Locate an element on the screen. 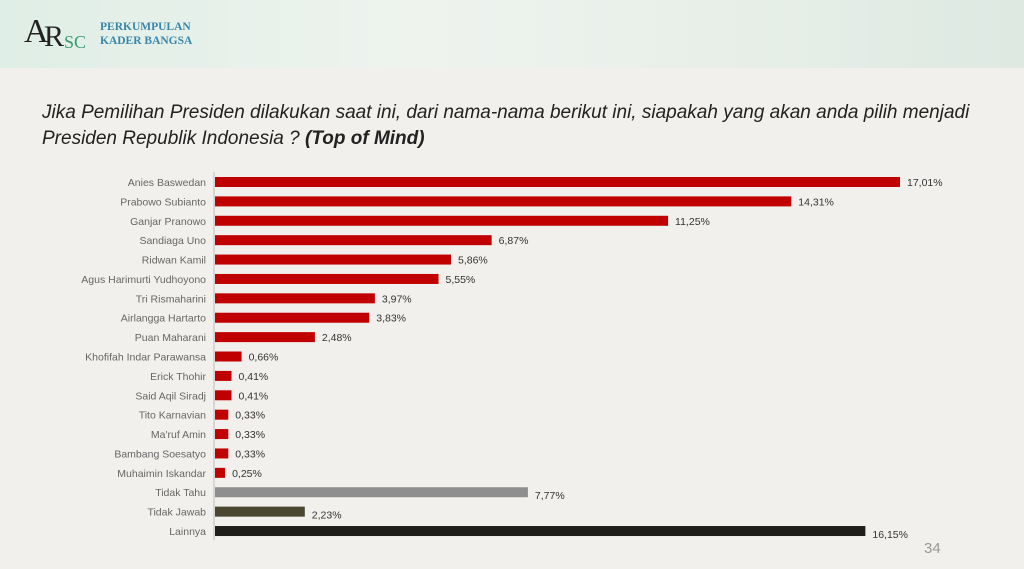 The image size is (1024, 569). value-label: 0,25% is located at coordinates (247, 474).